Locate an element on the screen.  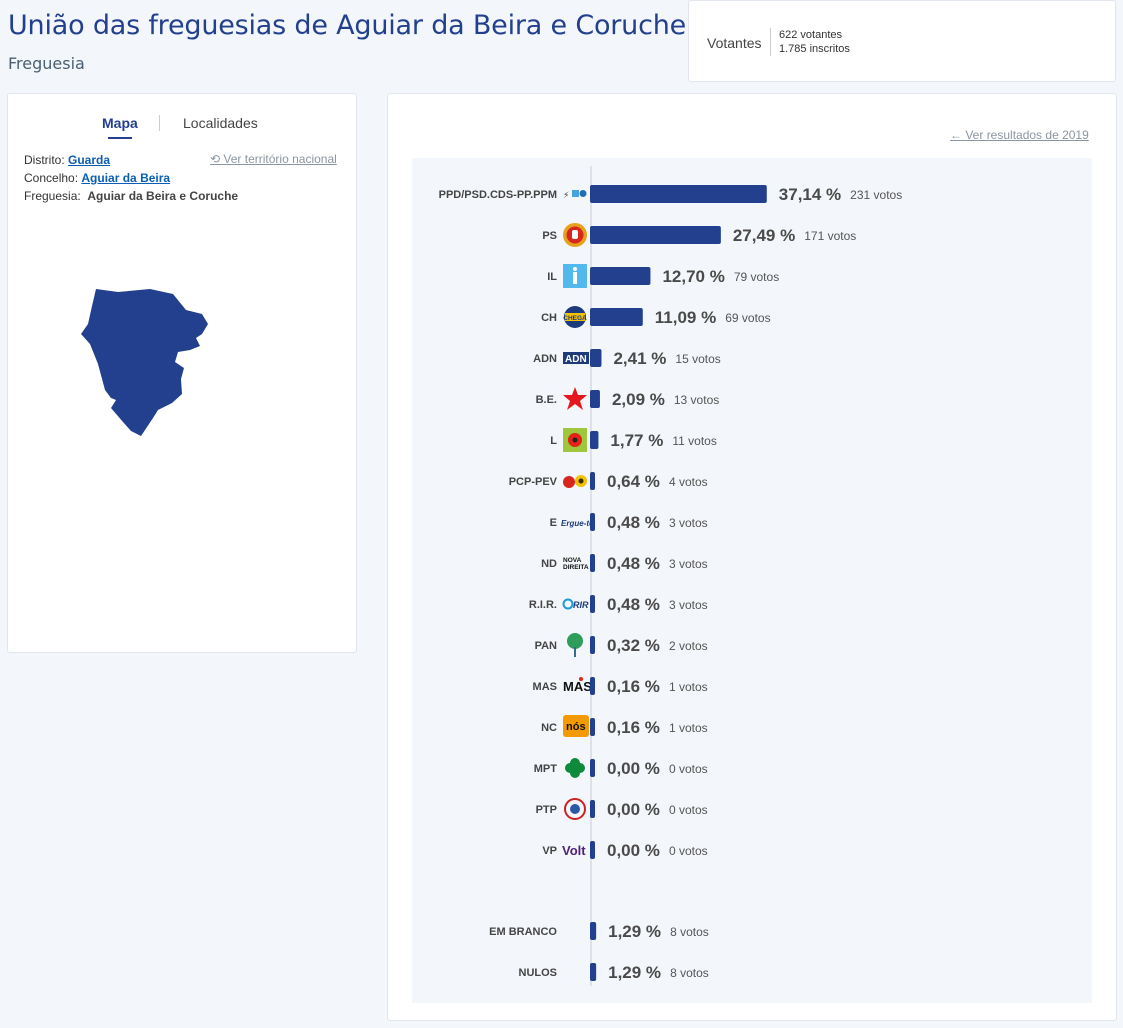
back-to-2019-link: ← Ver resultados de 2019 is located at coordinates (1019, 135).